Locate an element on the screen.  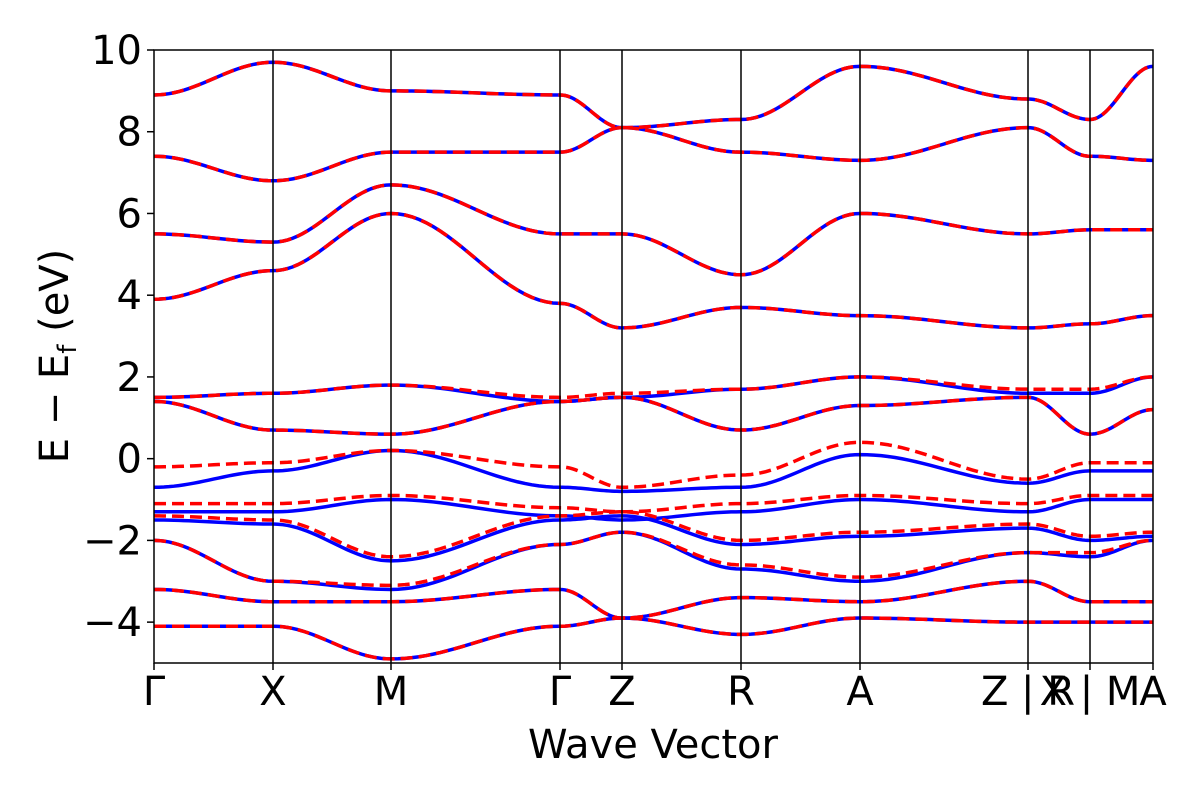
y-axis-label-tail: (eV) is located at coordinates (55, 297).